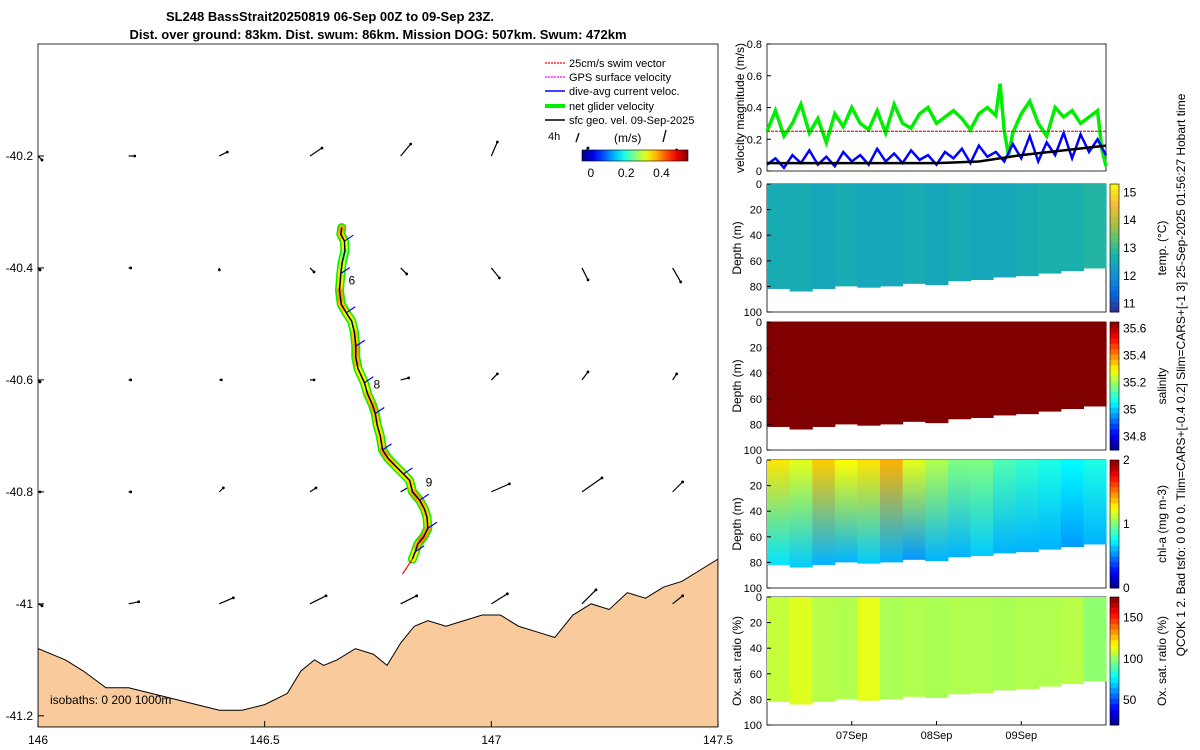 The height and width of the screenshot is (750, 1200). Describe the element at coordinates (1135, 437) in the screenshot. I see `colorbar-tick: 34.8` at that location.